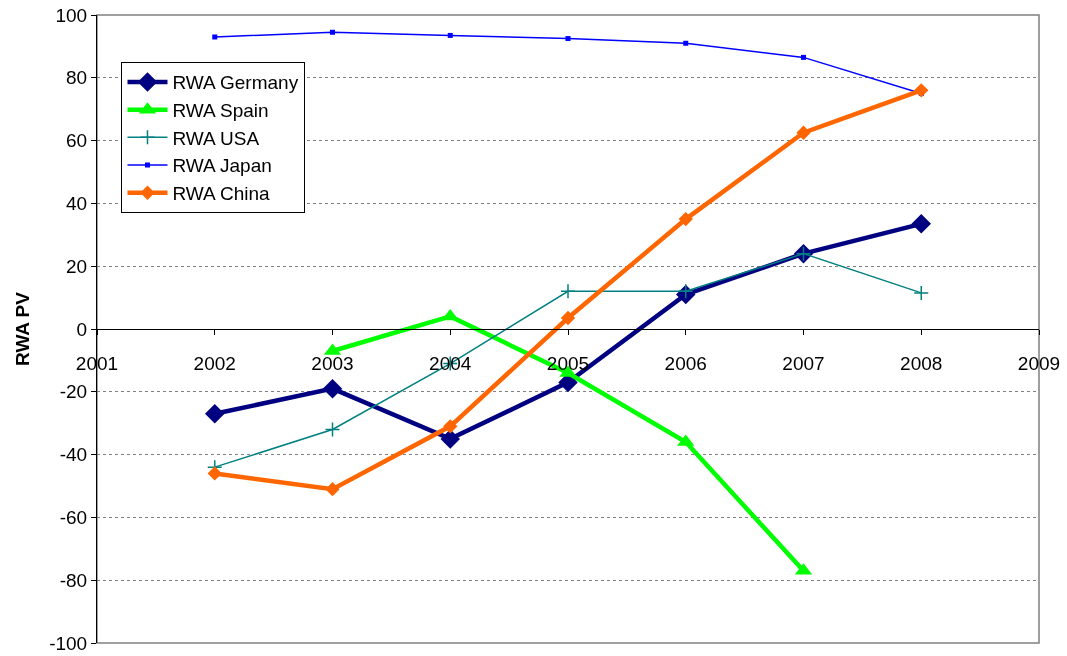 The width and height of the screenshot is (1067, 656). Describe the element at coordinates (73, 580) in the screenshot. I see `y-tick-label: -80` at that location.